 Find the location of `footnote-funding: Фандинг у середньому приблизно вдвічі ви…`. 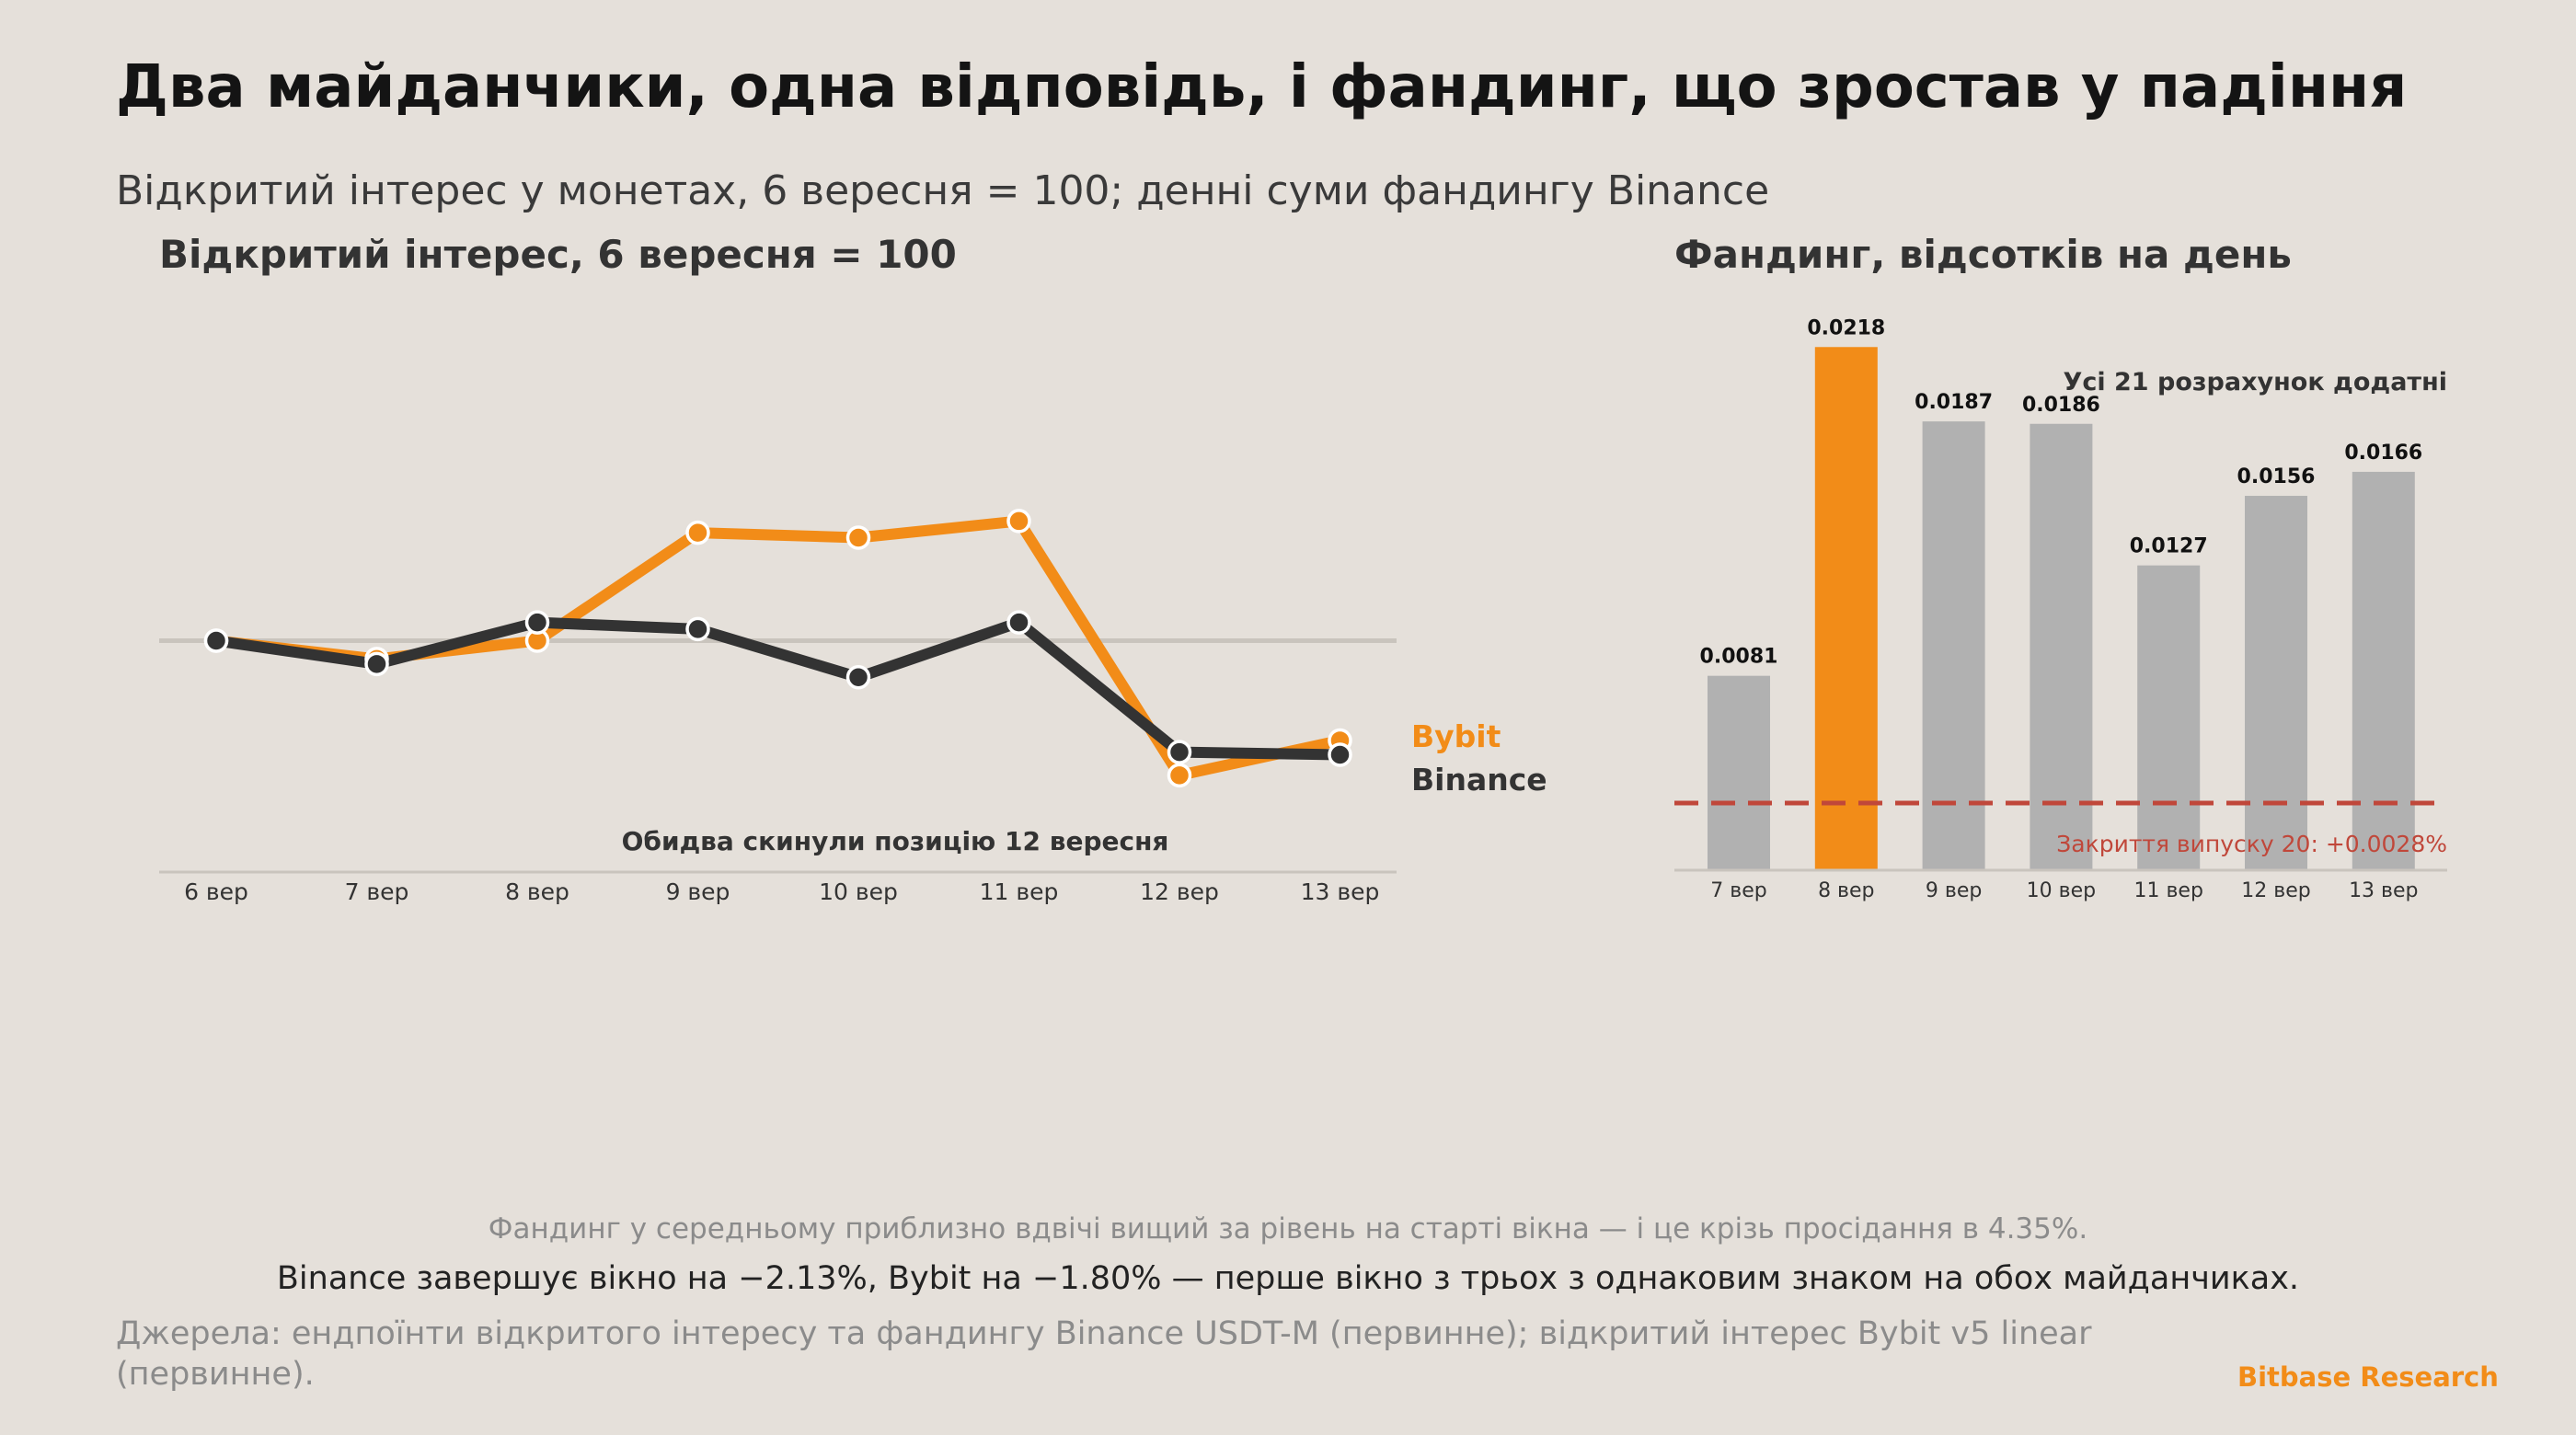

footnote-funding: Фандинг у середньому приблизно вдвічі ви… is located at coordinates (1288, 1229).